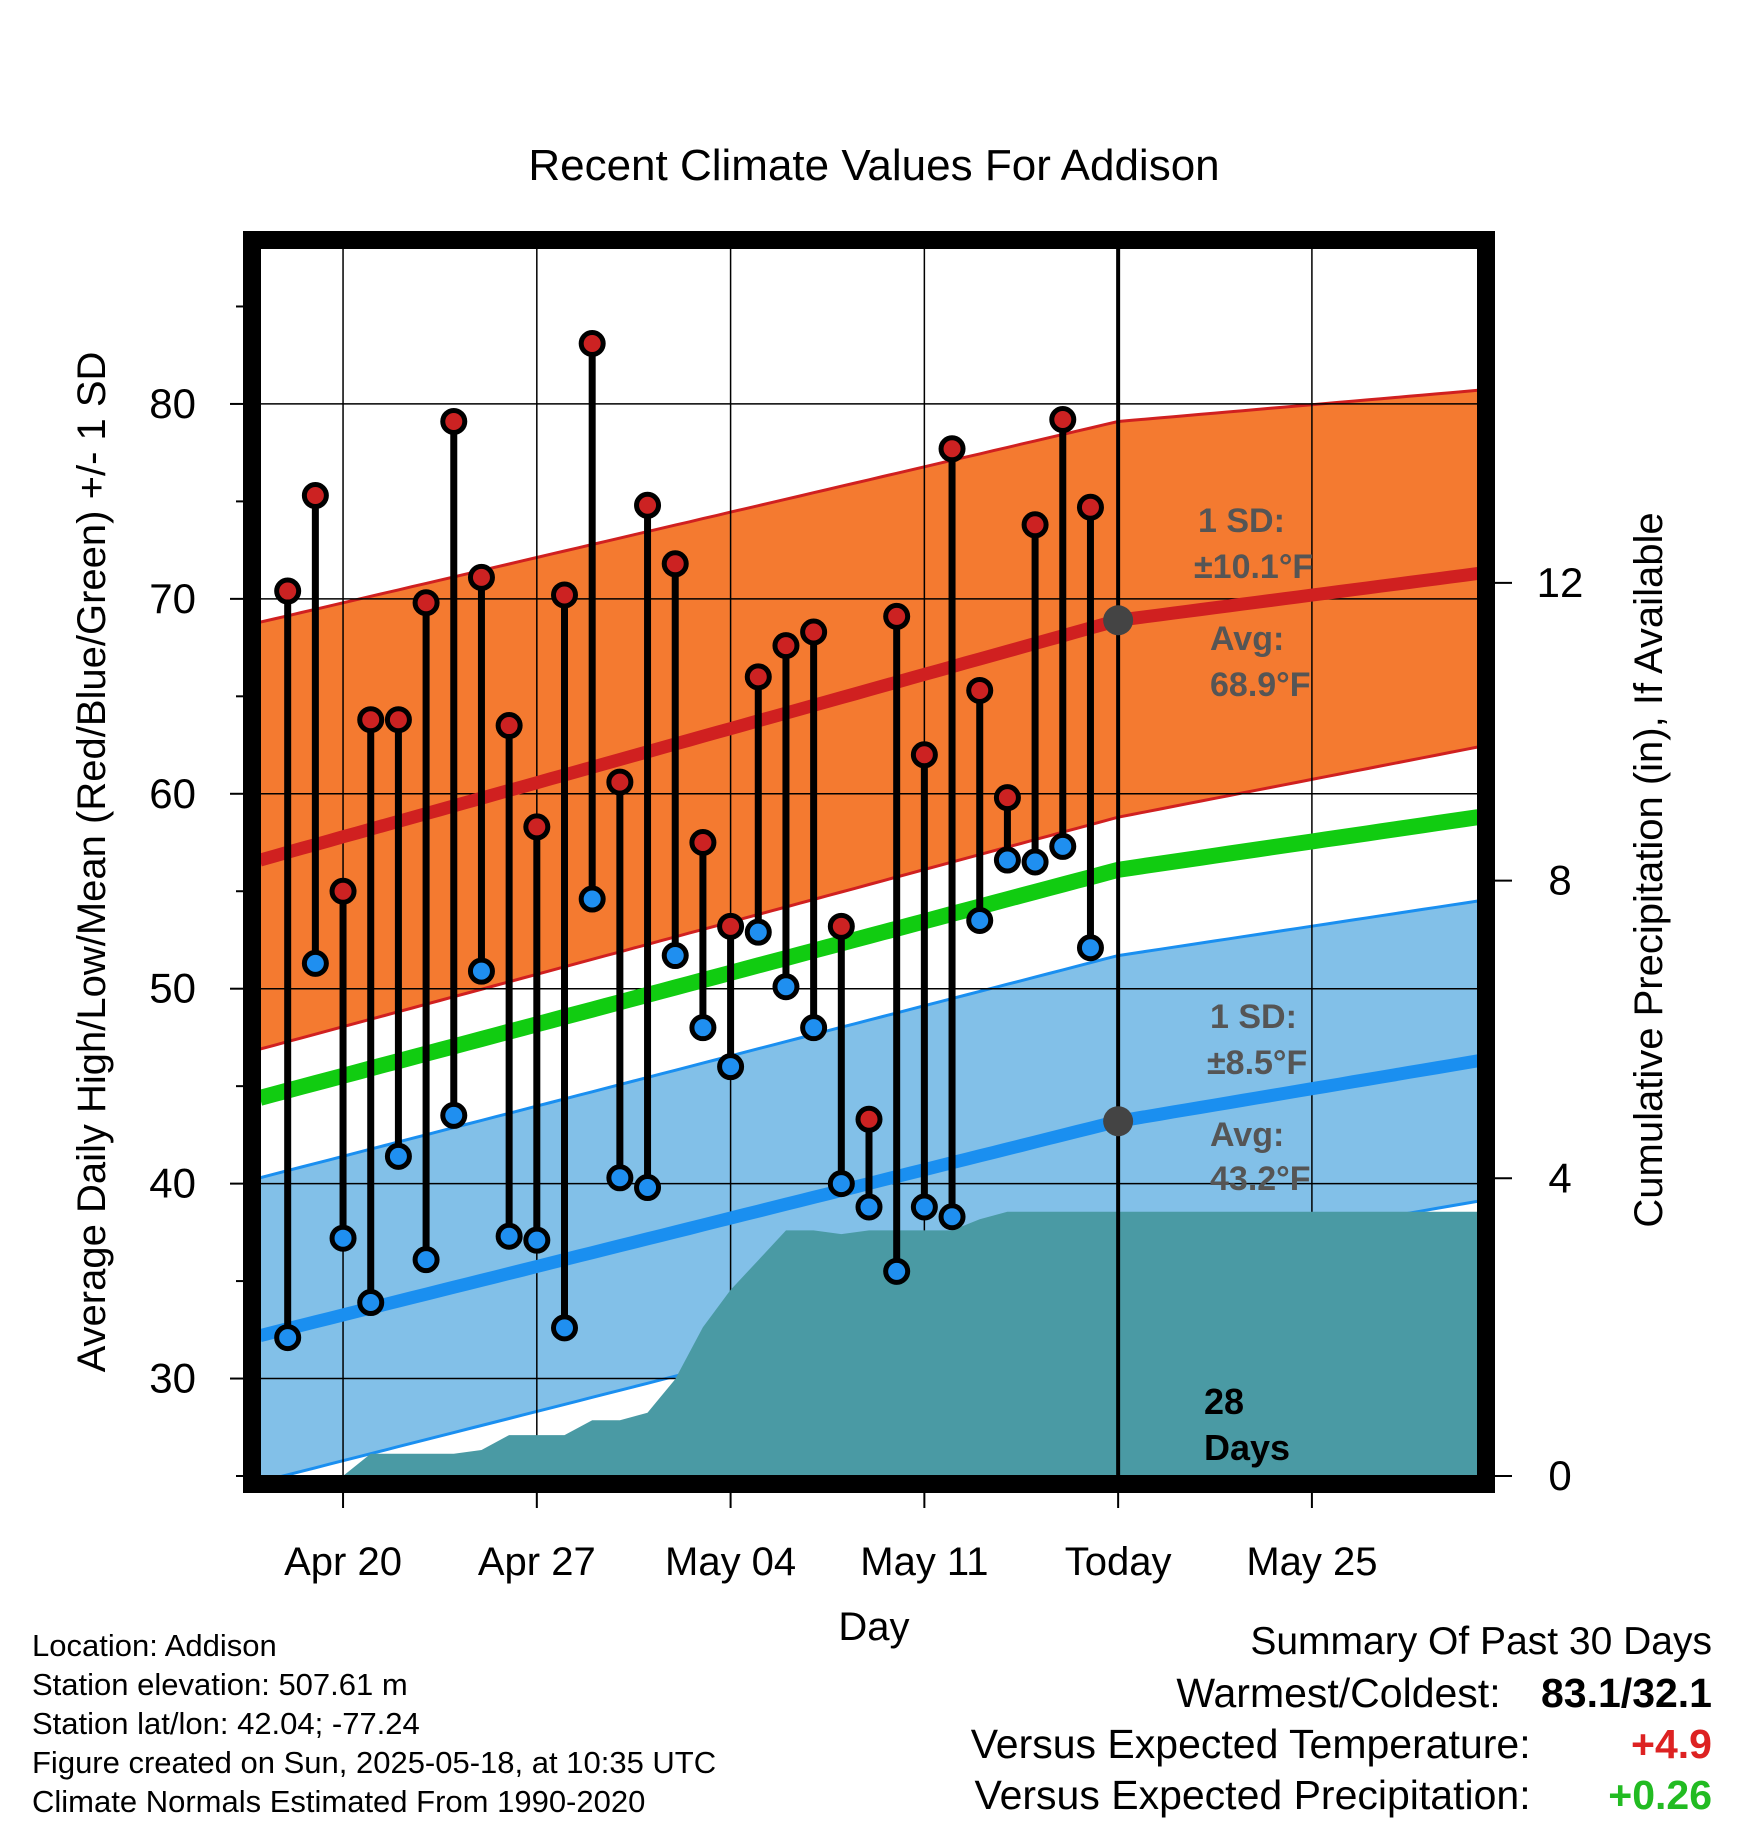 The width and height of the screenshot is (1748, 1828). What do you see at coordinates (1338, 1693) in the screenshot?
I see `warmest-coldest-label: Warmest/Coldest:` at bounding box center [1338, 1693].